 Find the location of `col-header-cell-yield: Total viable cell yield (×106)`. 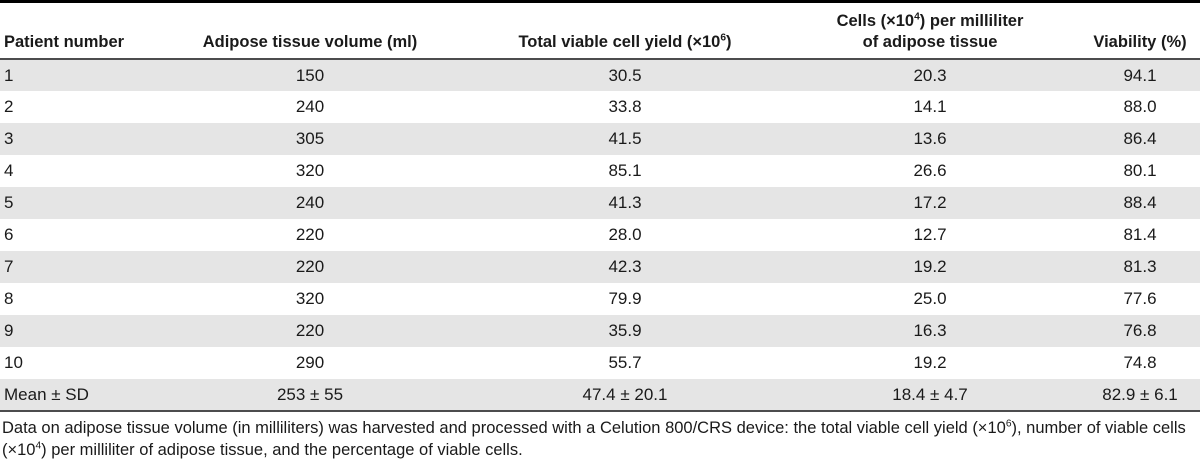

col-header-cell-yield: Total viable cell yield (×106) is located at coordinates (625, 41).